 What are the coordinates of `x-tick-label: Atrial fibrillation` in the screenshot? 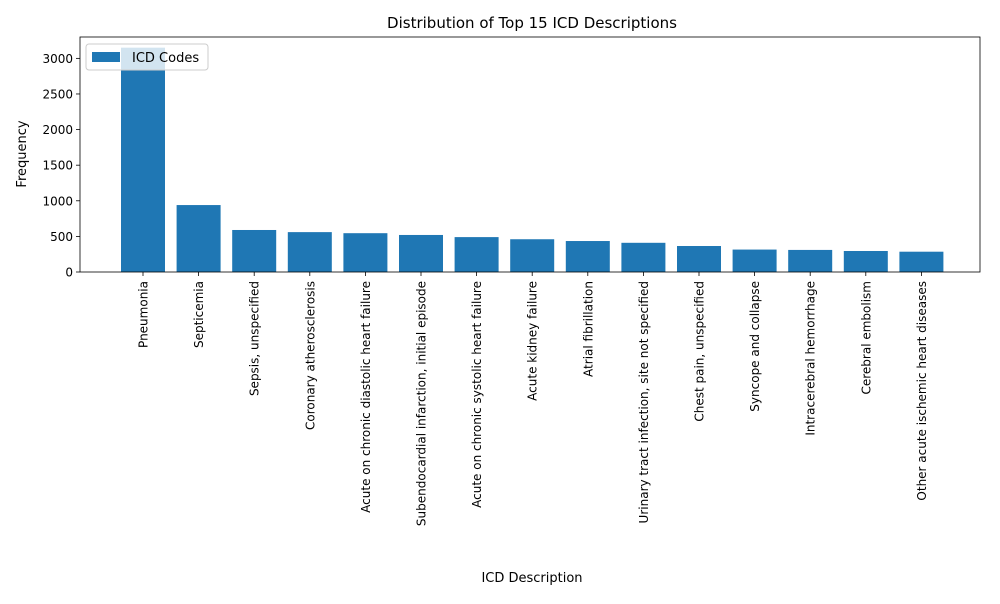 It's located at (588, 329).